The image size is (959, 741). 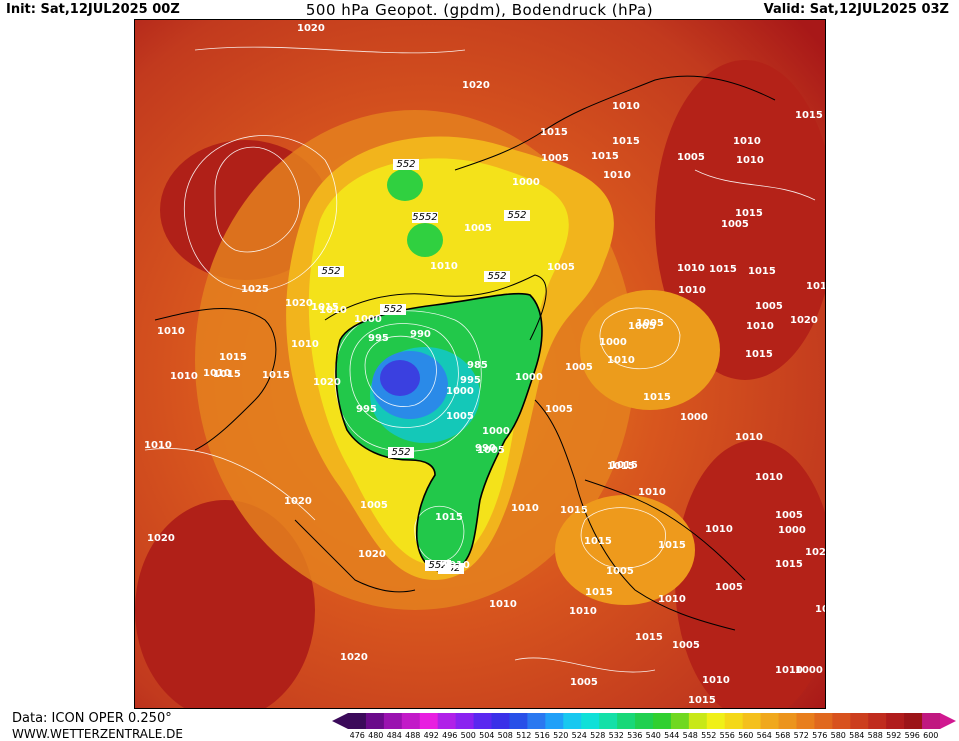 What do you see at coordinates (468, 735) in the screenshot?
I see `colorbar-tick: 500` at bounding box center [468, 735].